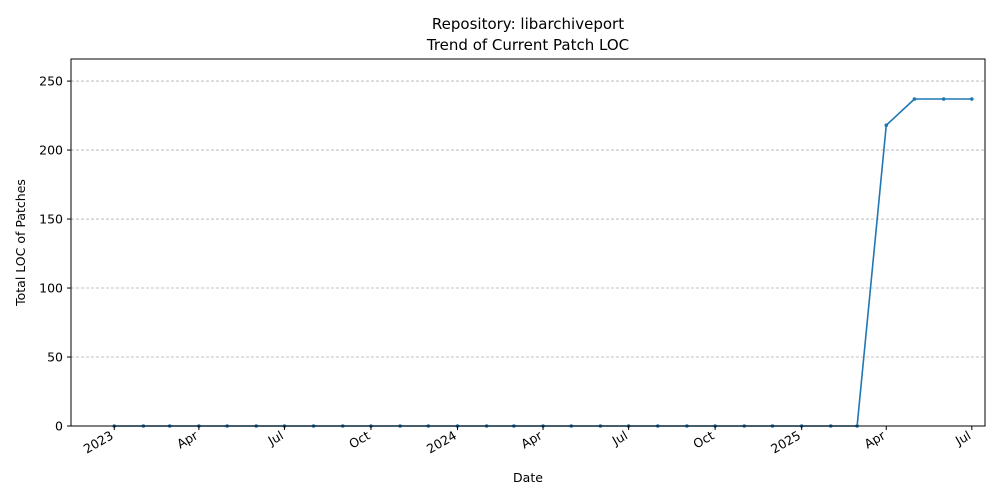  What do you see at coordinates (51, 150) in the screenshot?
I see `y-tick-label-4: 200` at bounding box center [51, 150].